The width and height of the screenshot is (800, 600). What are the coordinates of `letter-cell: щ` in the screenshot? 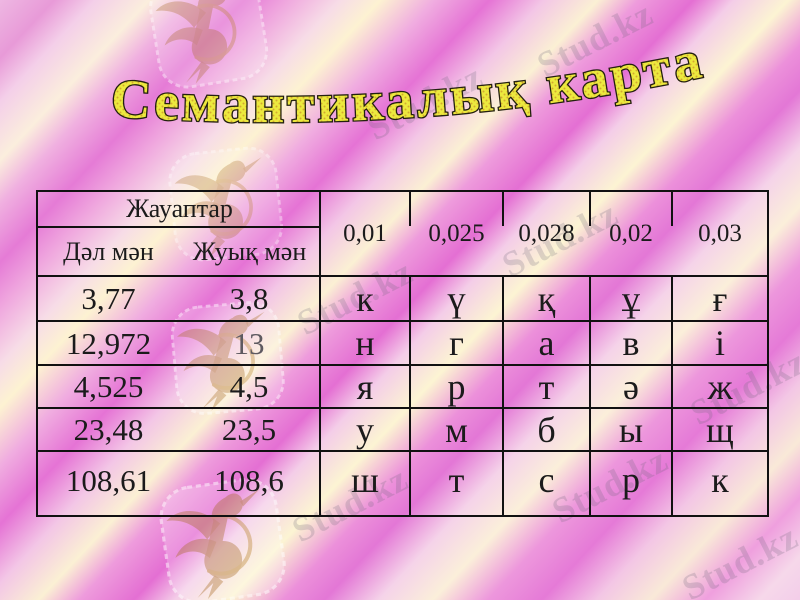 It's located at (720, 429).